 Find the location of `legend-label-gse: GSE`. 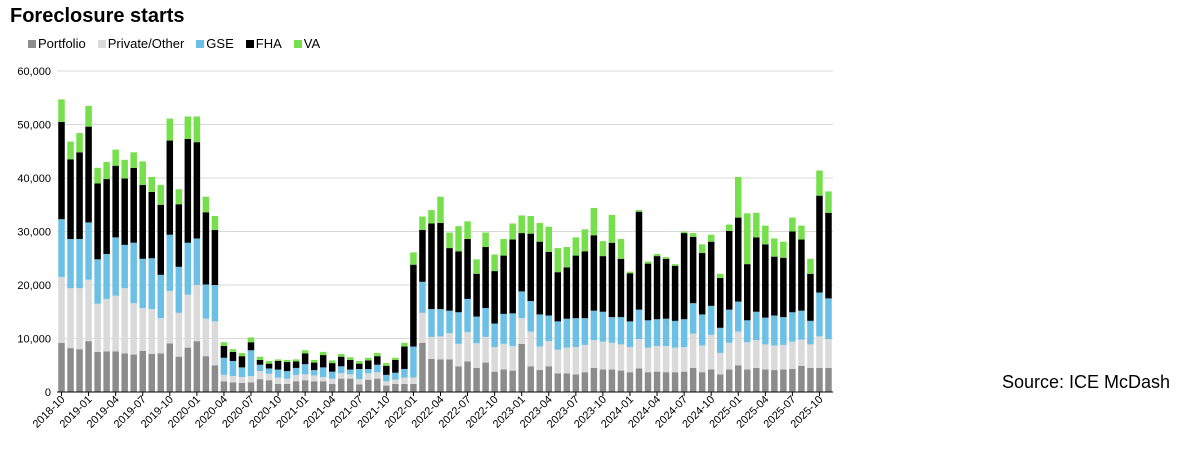

legend-label-gse: GSE is located at coordinates (220, 43).